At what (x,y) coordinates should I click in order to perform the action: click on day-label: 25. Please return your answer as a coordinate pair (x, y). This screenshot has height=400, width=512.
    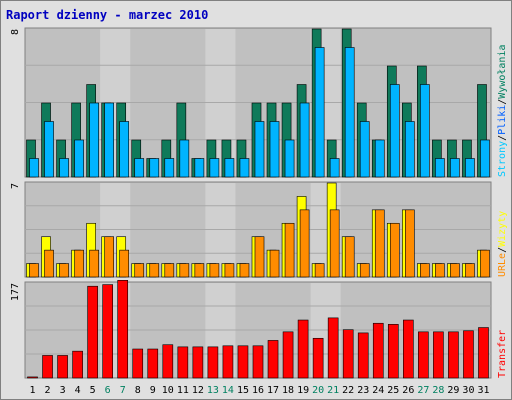
    Looking at the image, I should click on (393, 390).